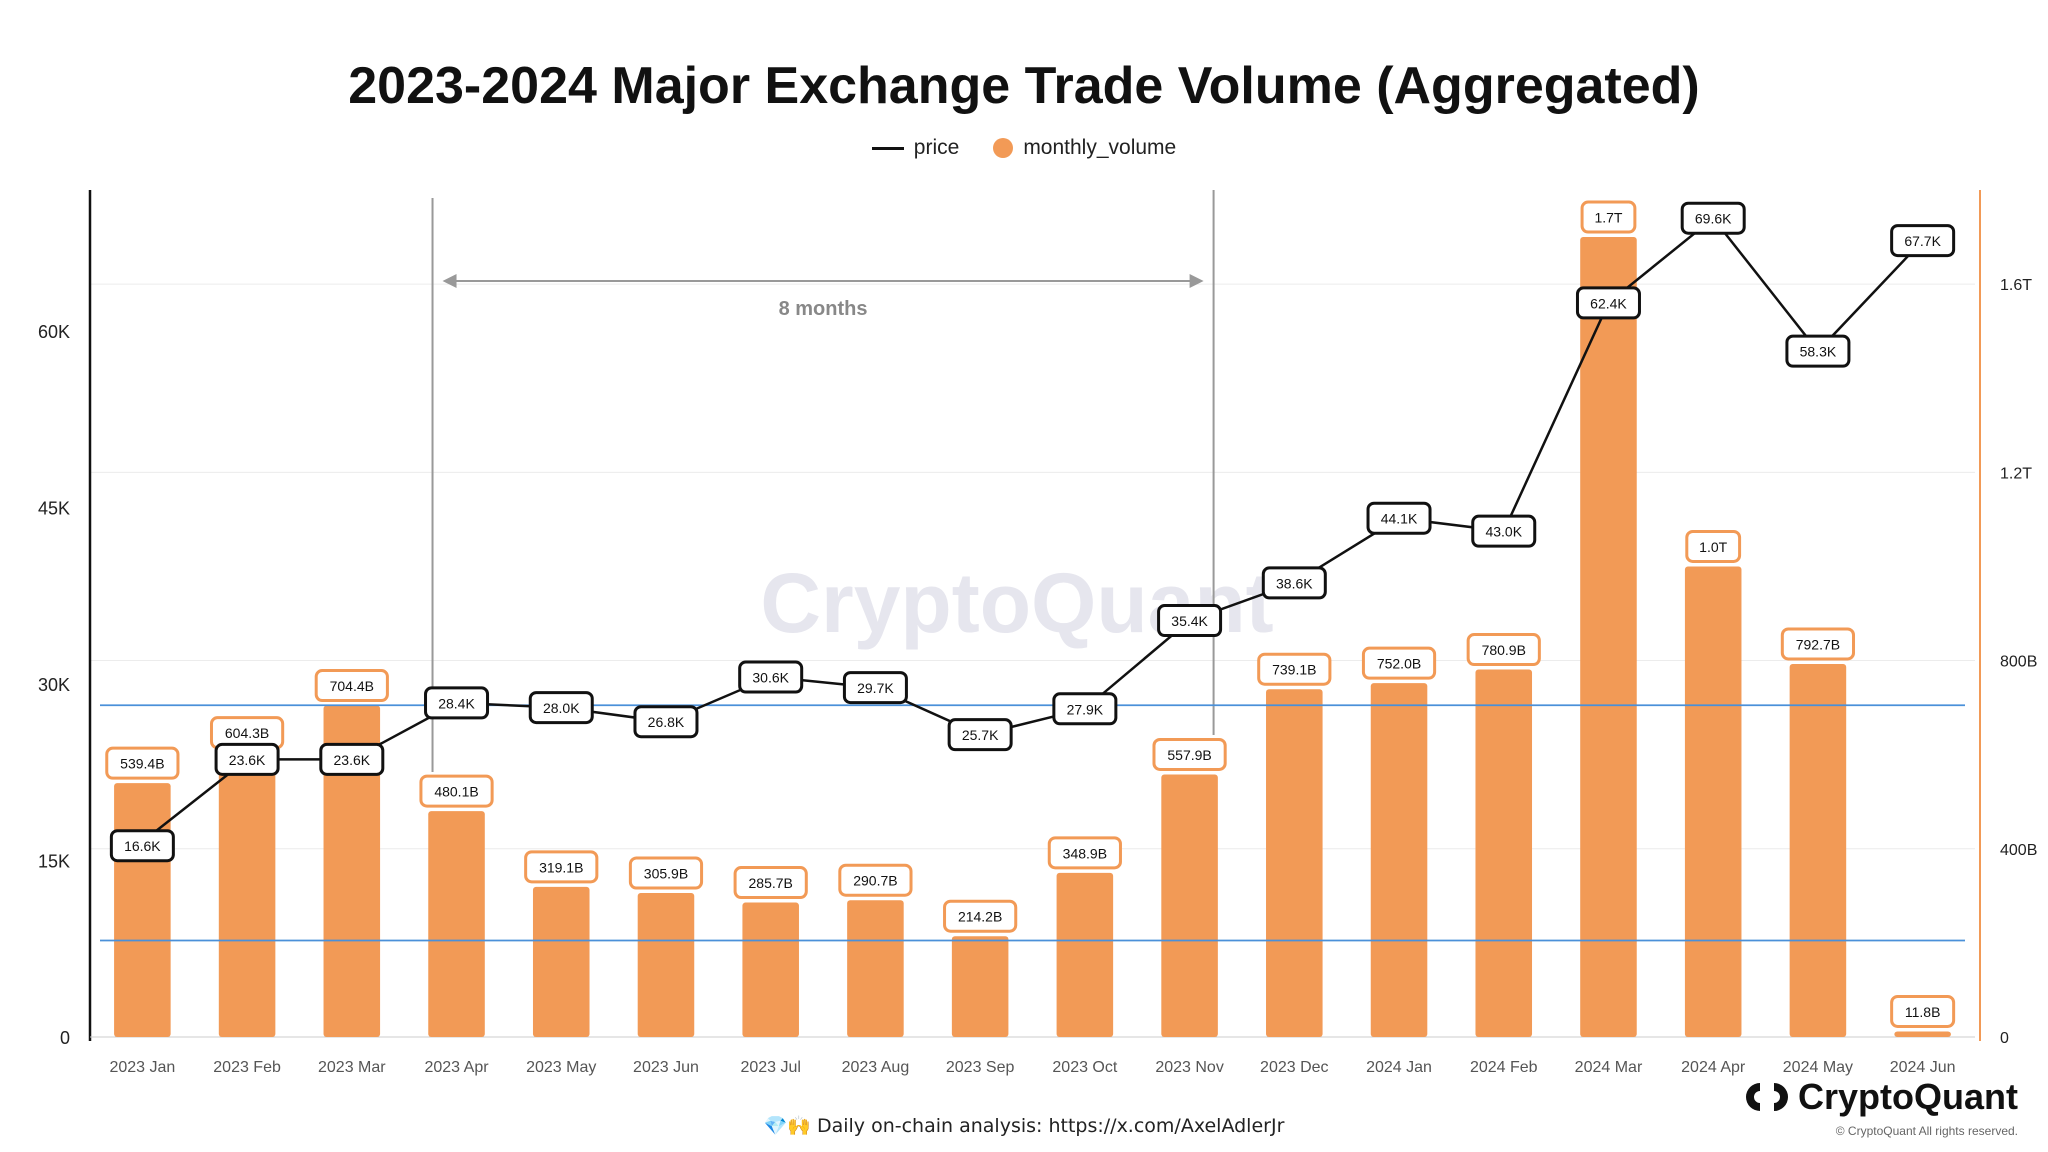 The height and width of the screenshot is (1152, 2048). What do you see at coordinates (771, 883) in the screenshot?
I see `volume-data-label: 285.7B` at bounding box center [771, 883].